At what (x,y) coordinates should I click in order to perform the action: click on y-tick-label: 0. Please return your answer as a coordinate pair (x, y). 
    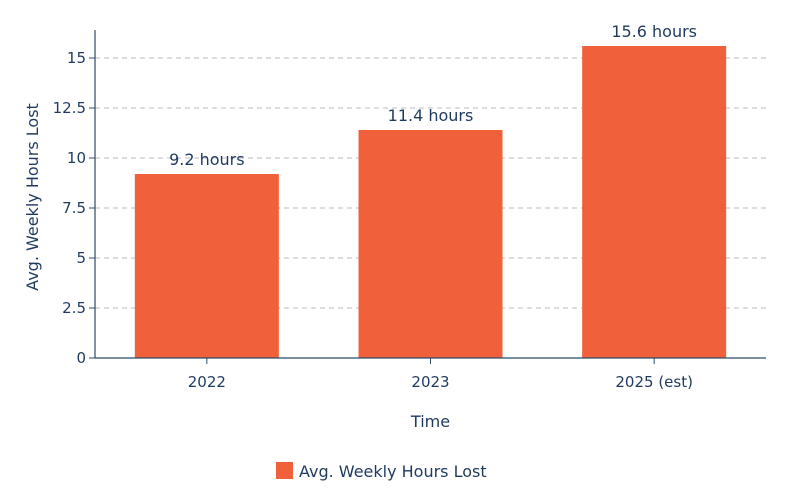
    Looking at the image, I should click on (81, 358).